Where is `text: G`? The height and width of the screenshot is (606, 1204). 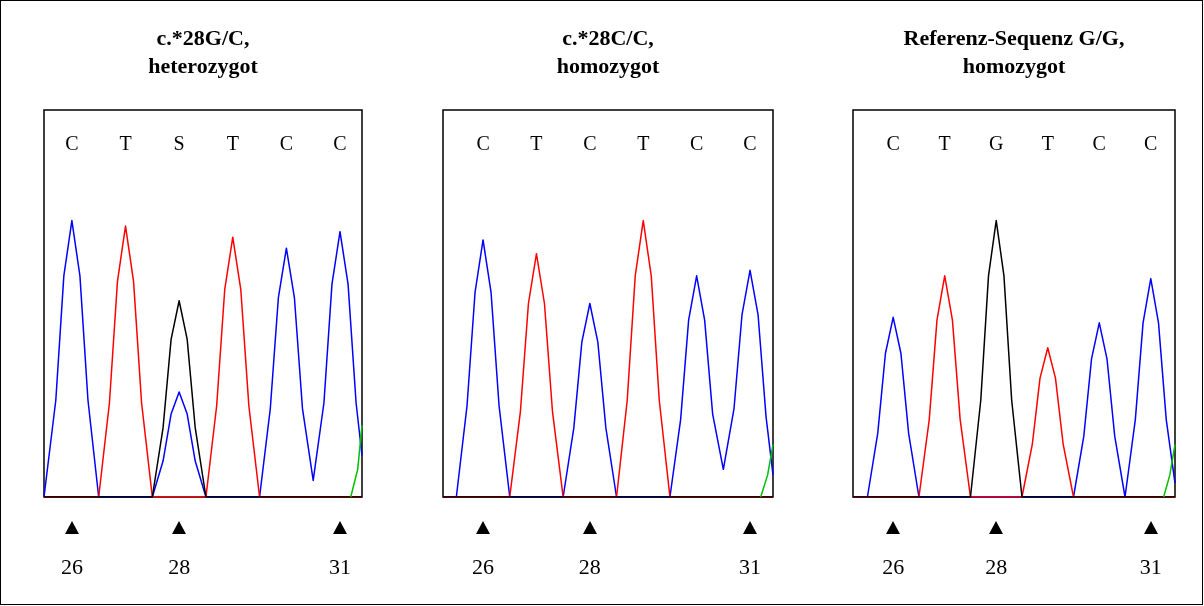
text: G is located at coordinates (996, 143).